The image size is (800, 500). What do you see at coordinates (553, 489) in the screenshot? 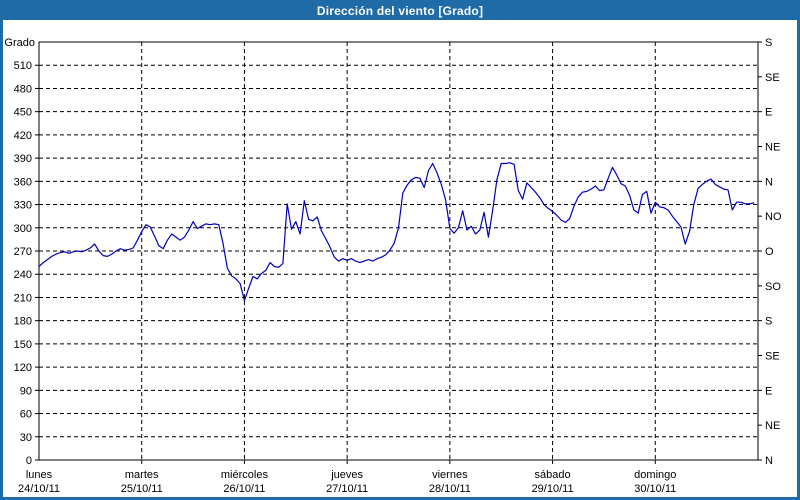
I see `x-axis-date-label: 29/10/11` at bounding box center [553, 489].